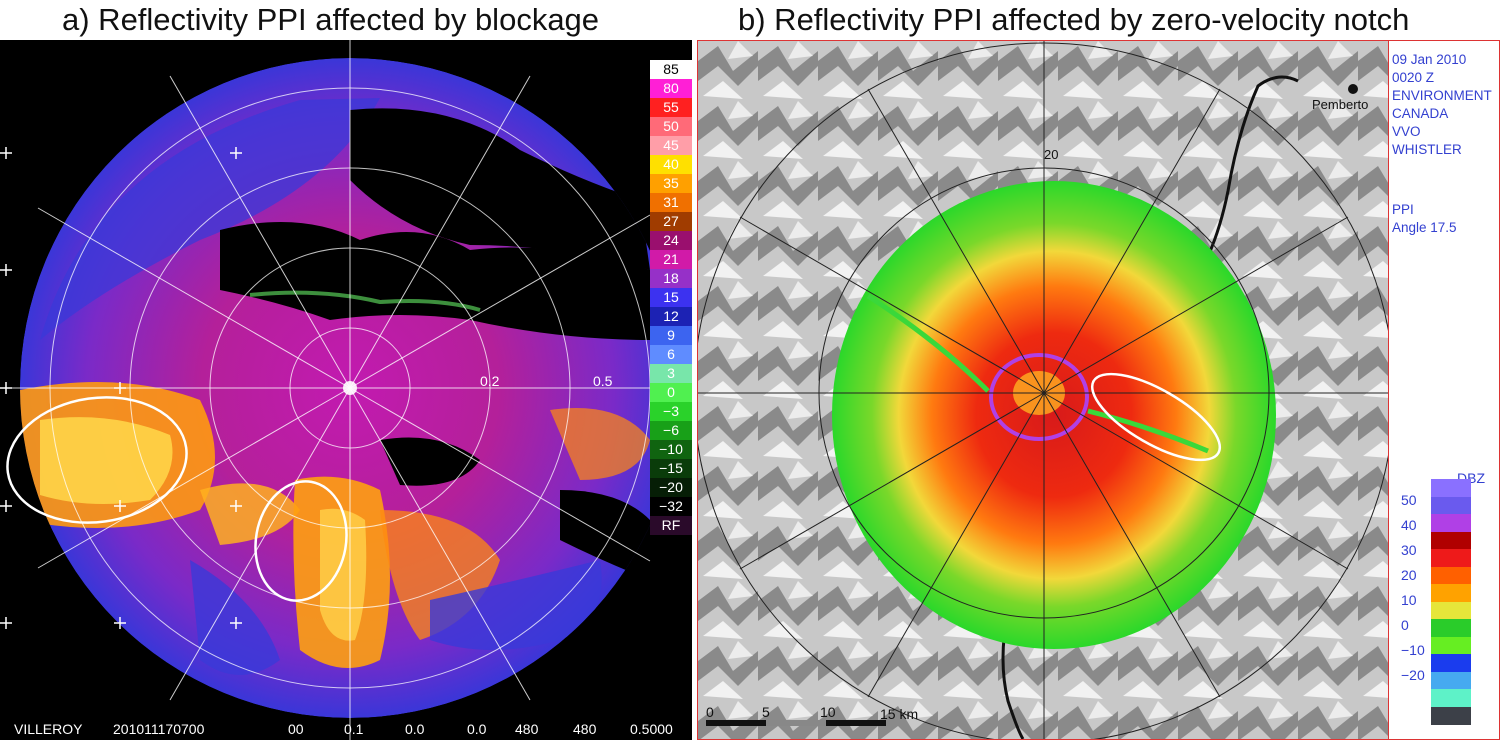 This screenshot has width=1501, height=740. I want to click on scale-b-label: 30, so click(1409, 550).